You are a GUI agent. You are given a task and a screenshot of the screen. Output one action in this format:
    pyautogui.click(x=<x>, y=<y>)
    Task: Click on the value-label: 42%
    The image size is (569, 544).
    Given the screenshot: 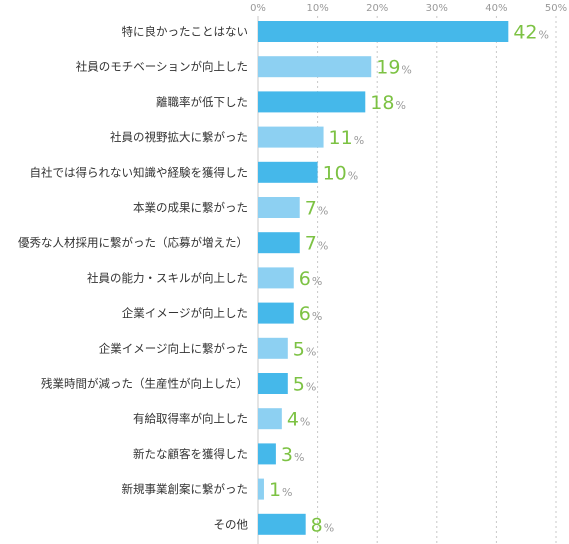 What is the action you would take?
    pyautogui.click(x=531, y=33)
    